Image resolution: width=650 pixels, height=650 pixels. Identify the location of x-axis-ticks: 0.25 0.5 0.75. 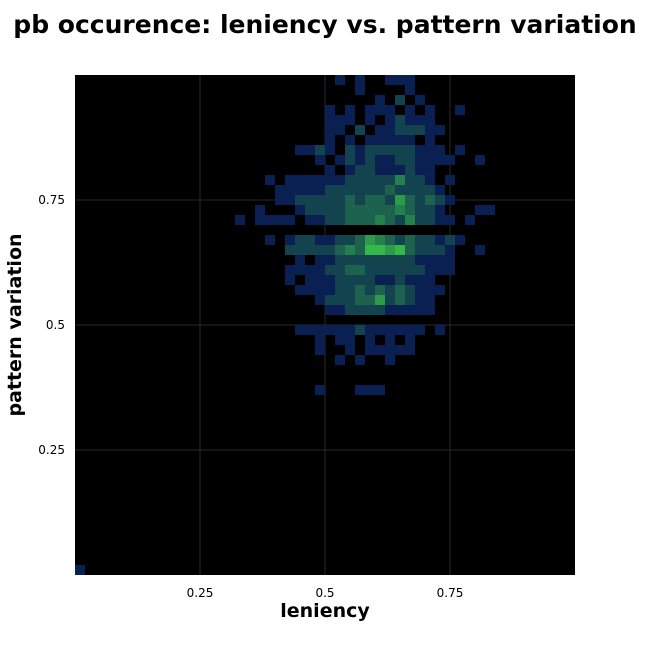
(325, 593).